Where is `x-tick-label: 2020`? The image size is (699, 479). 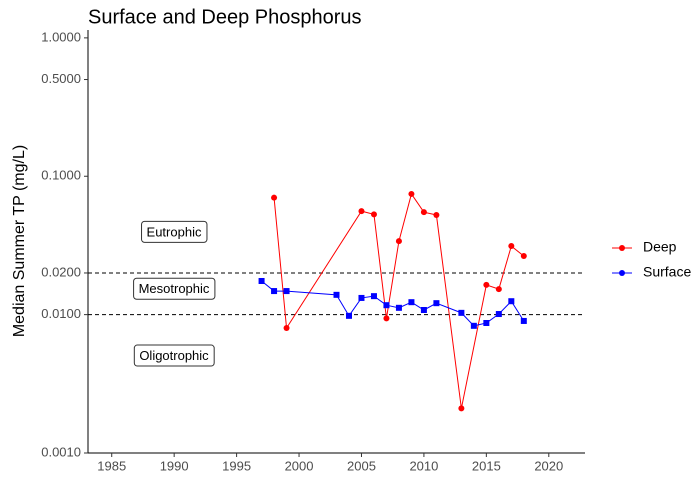 x-tick-label: 2020 is located at coordinates (548, 465).